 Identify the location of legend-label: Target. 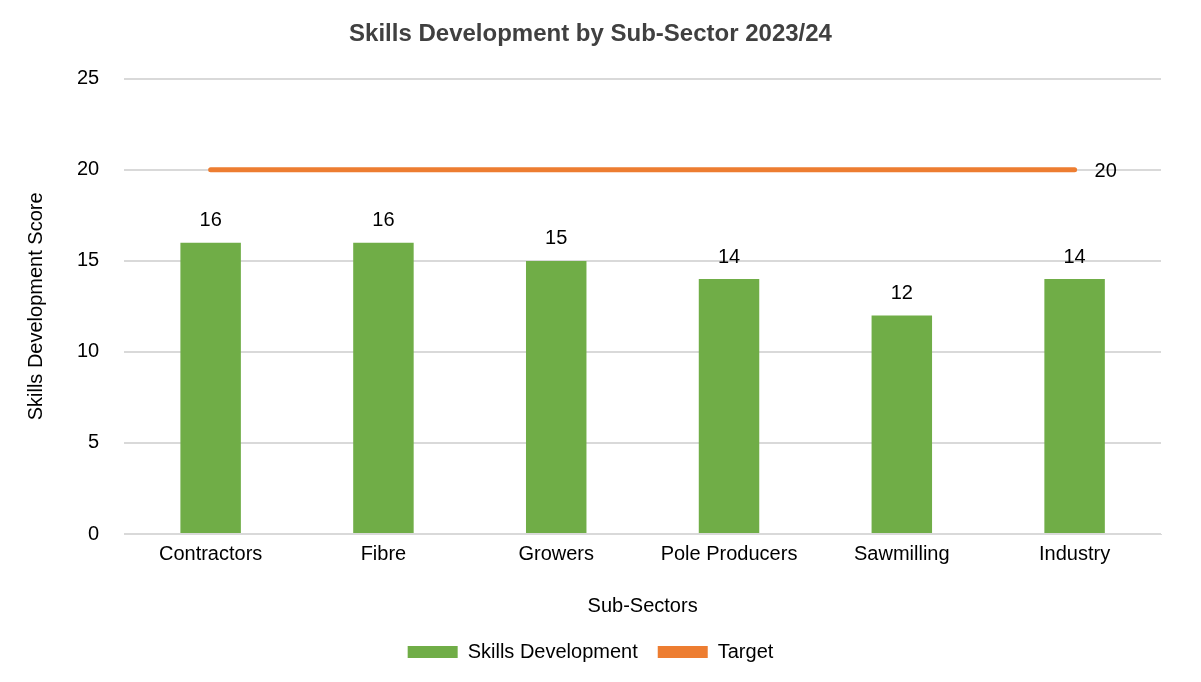
(745, 650).